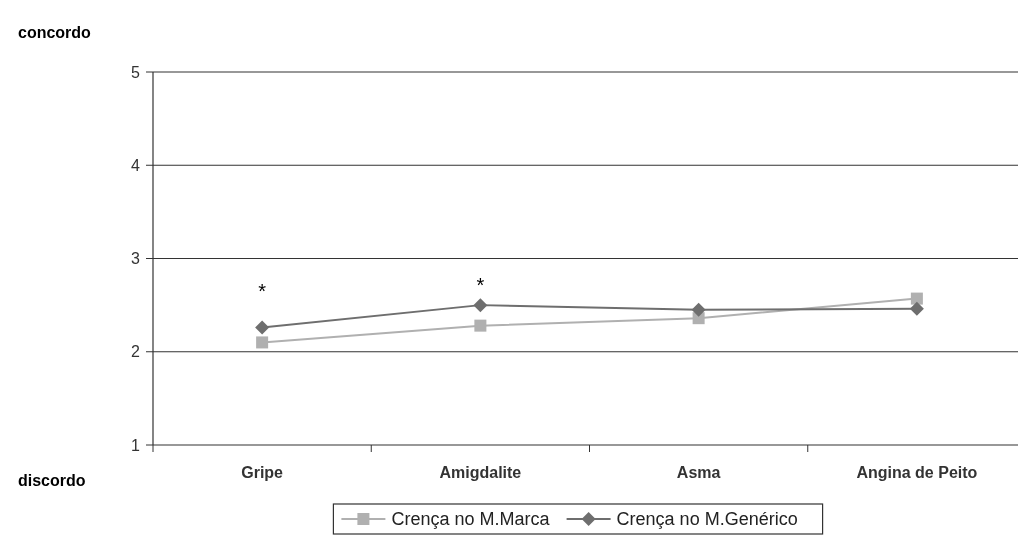 Image resolution: width=1018 pixels, height=543 pixels. What do you see at coordinates (136, 72) in the screenshot?
I see `y-tick-label: 5` at bounding box center [136, 72].